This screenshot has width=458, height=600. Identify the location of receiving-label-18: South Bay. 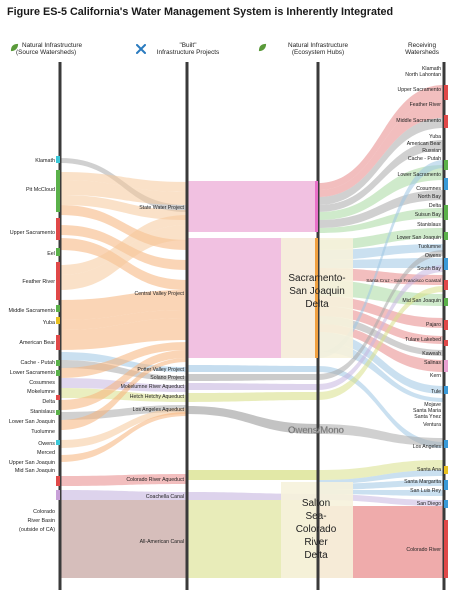
(429, 269).